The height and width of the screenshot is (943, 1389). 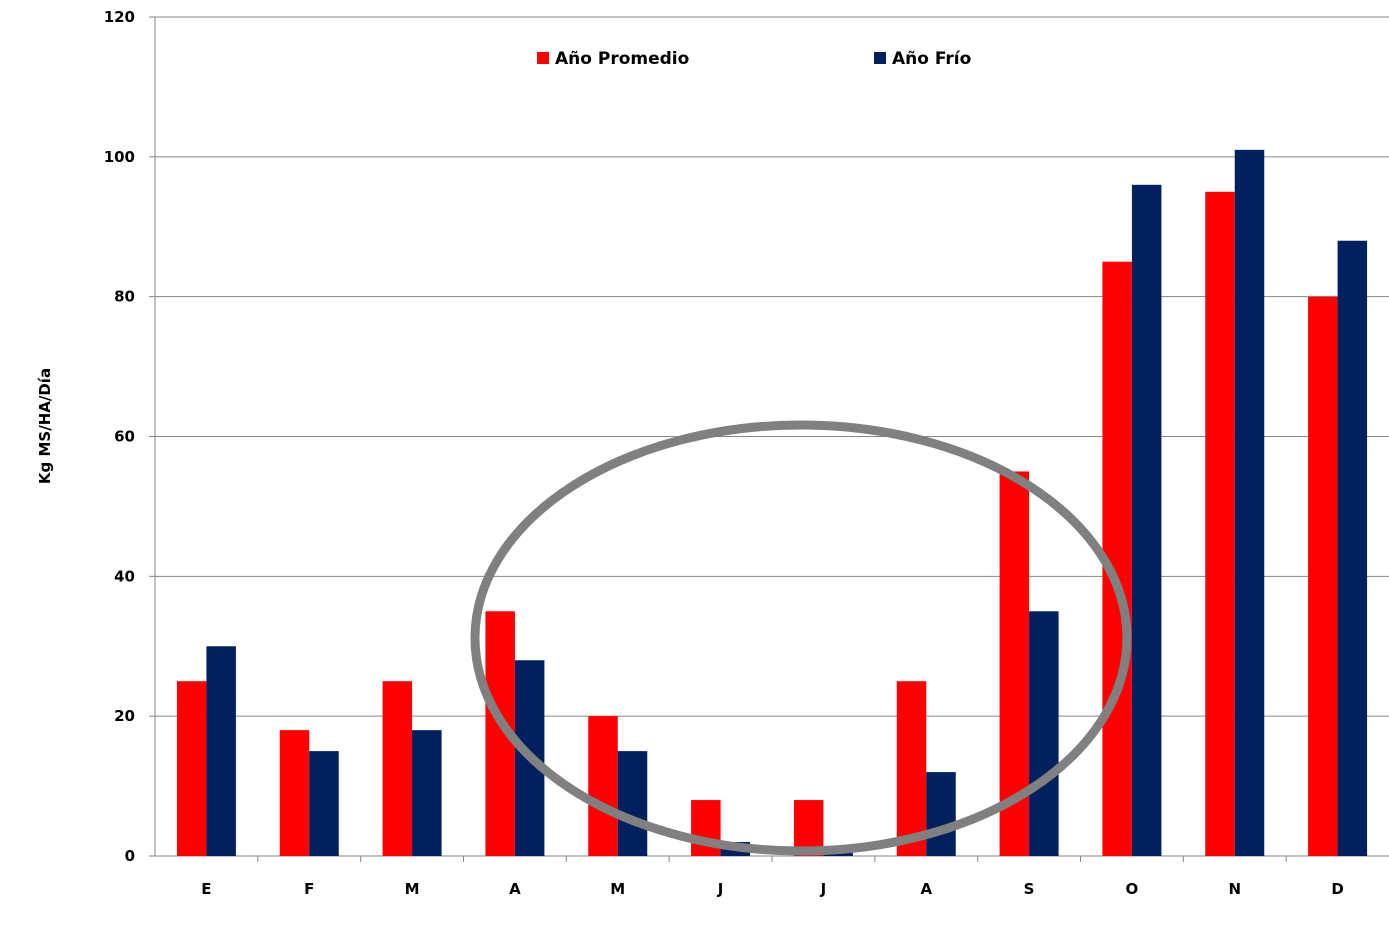 I want to click on y-tick-label: 60, so click(x=124, y=437).